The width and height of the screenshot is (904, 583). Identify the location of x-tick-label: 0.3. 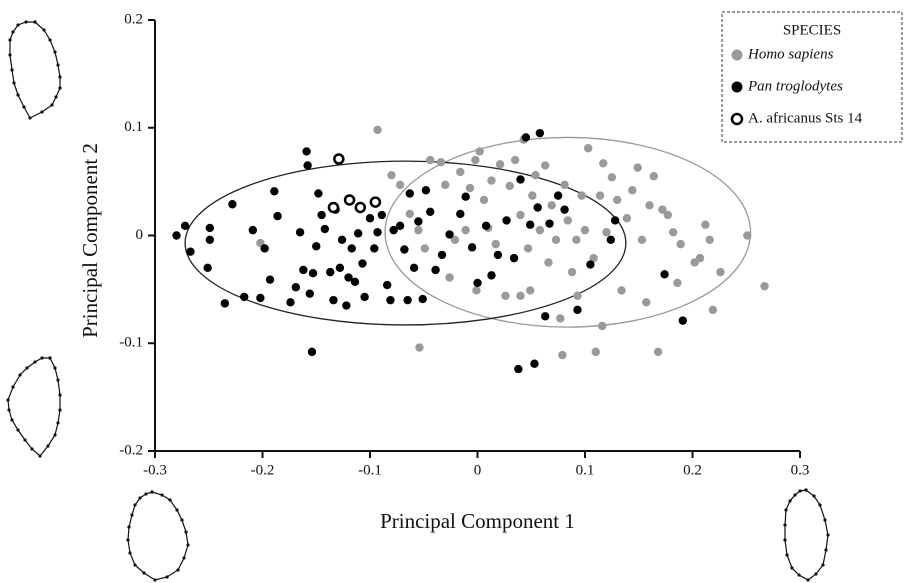
(800, 470).